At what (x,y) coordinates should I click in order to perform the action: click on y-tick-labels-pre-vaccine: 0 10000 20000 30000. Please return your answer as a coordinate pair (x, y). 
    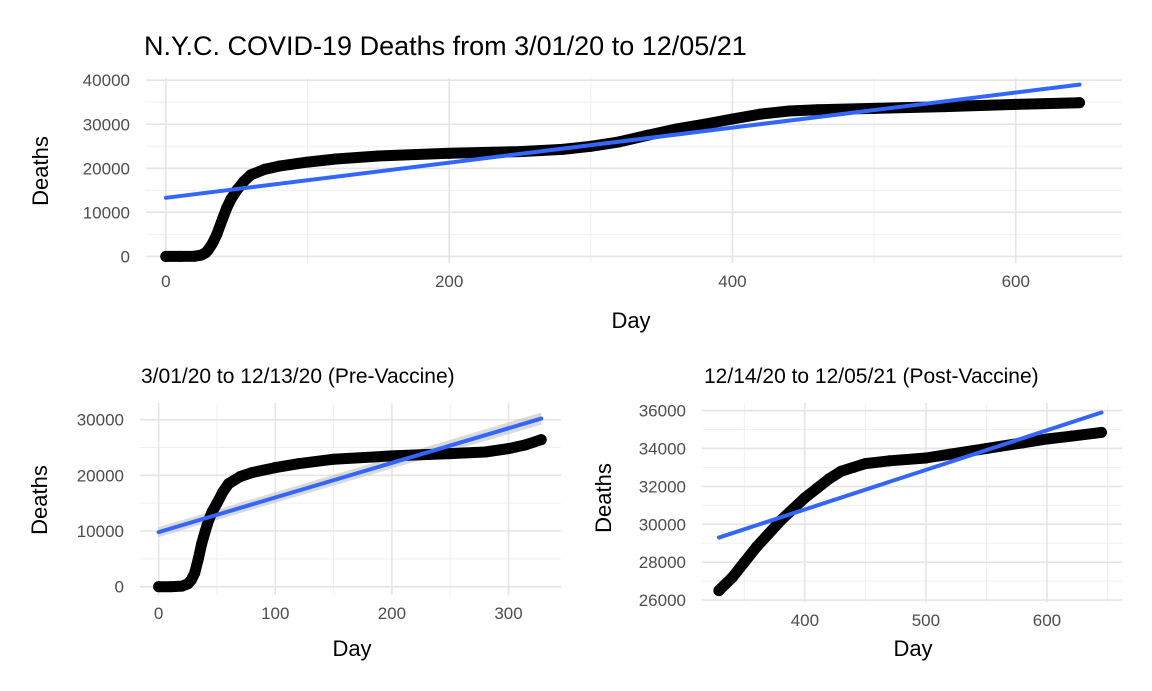
    Looking at the image, I should click on (100, 504).